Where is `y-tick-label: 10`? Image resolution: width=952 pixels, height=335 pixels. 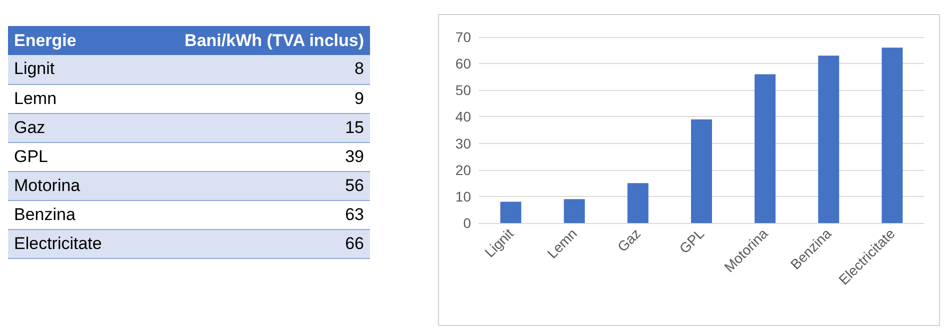 y-tick-label: 10 is located at coordinates (463, 196).